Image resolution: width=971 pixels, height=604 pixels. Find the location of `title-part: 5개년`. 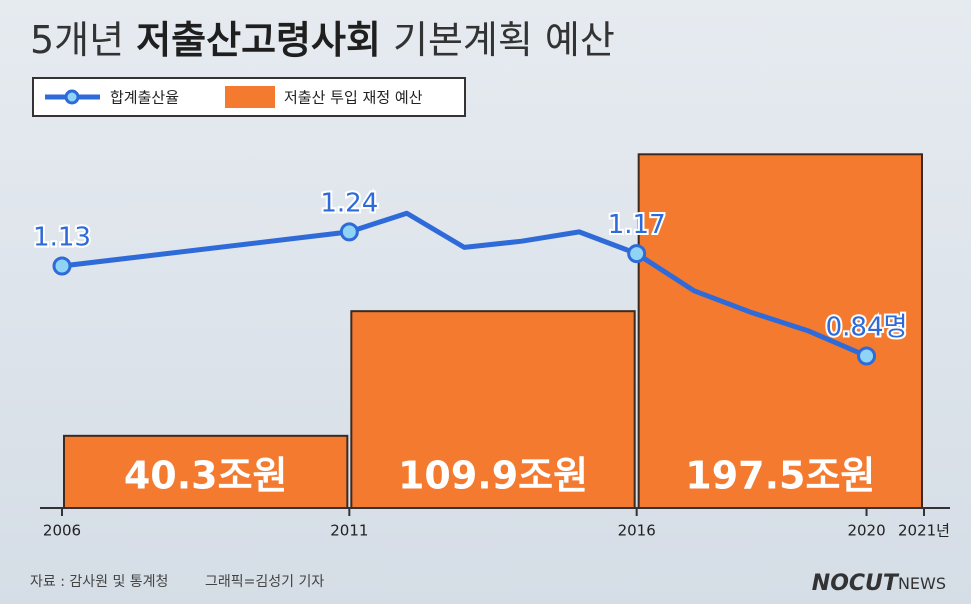

title-part: 5개년 is located at coordinates (83, 40).